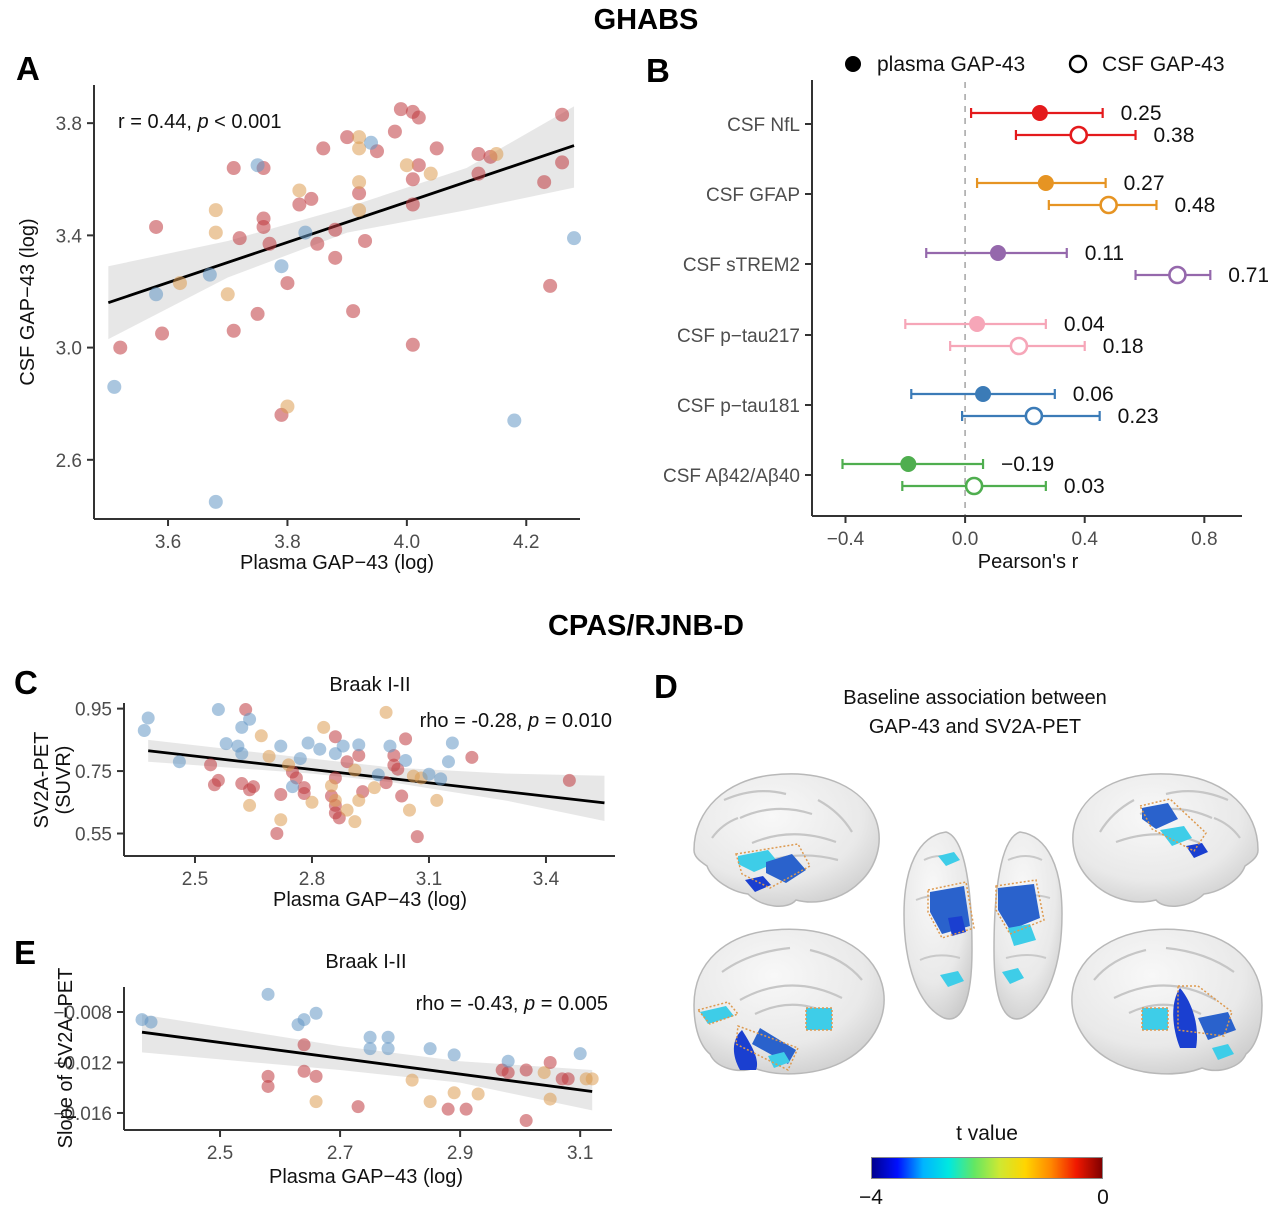 This screenshot has height=1218, width=1268. Describe the element at coordinates (871, 1197) in the screenshot. I see `colorbar-min-label: −4` at that location.